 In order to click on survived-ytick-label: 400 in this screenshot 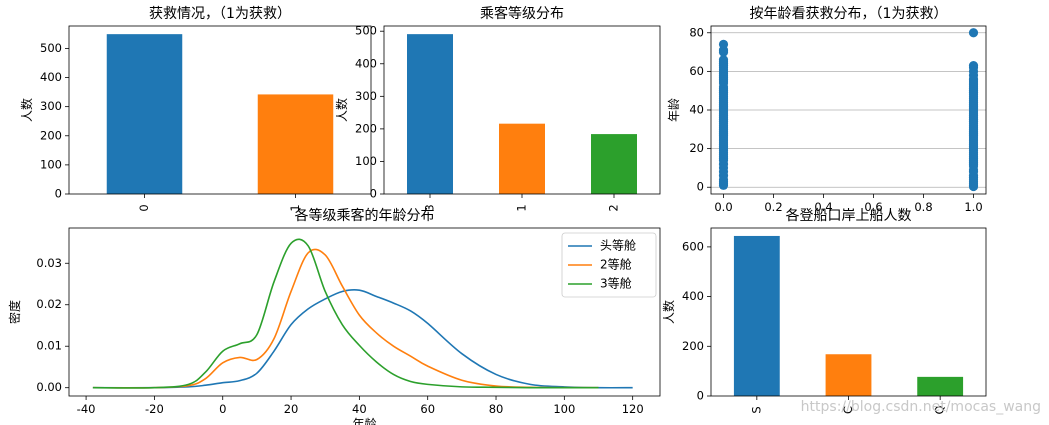, I will do `click(51, 77)`.